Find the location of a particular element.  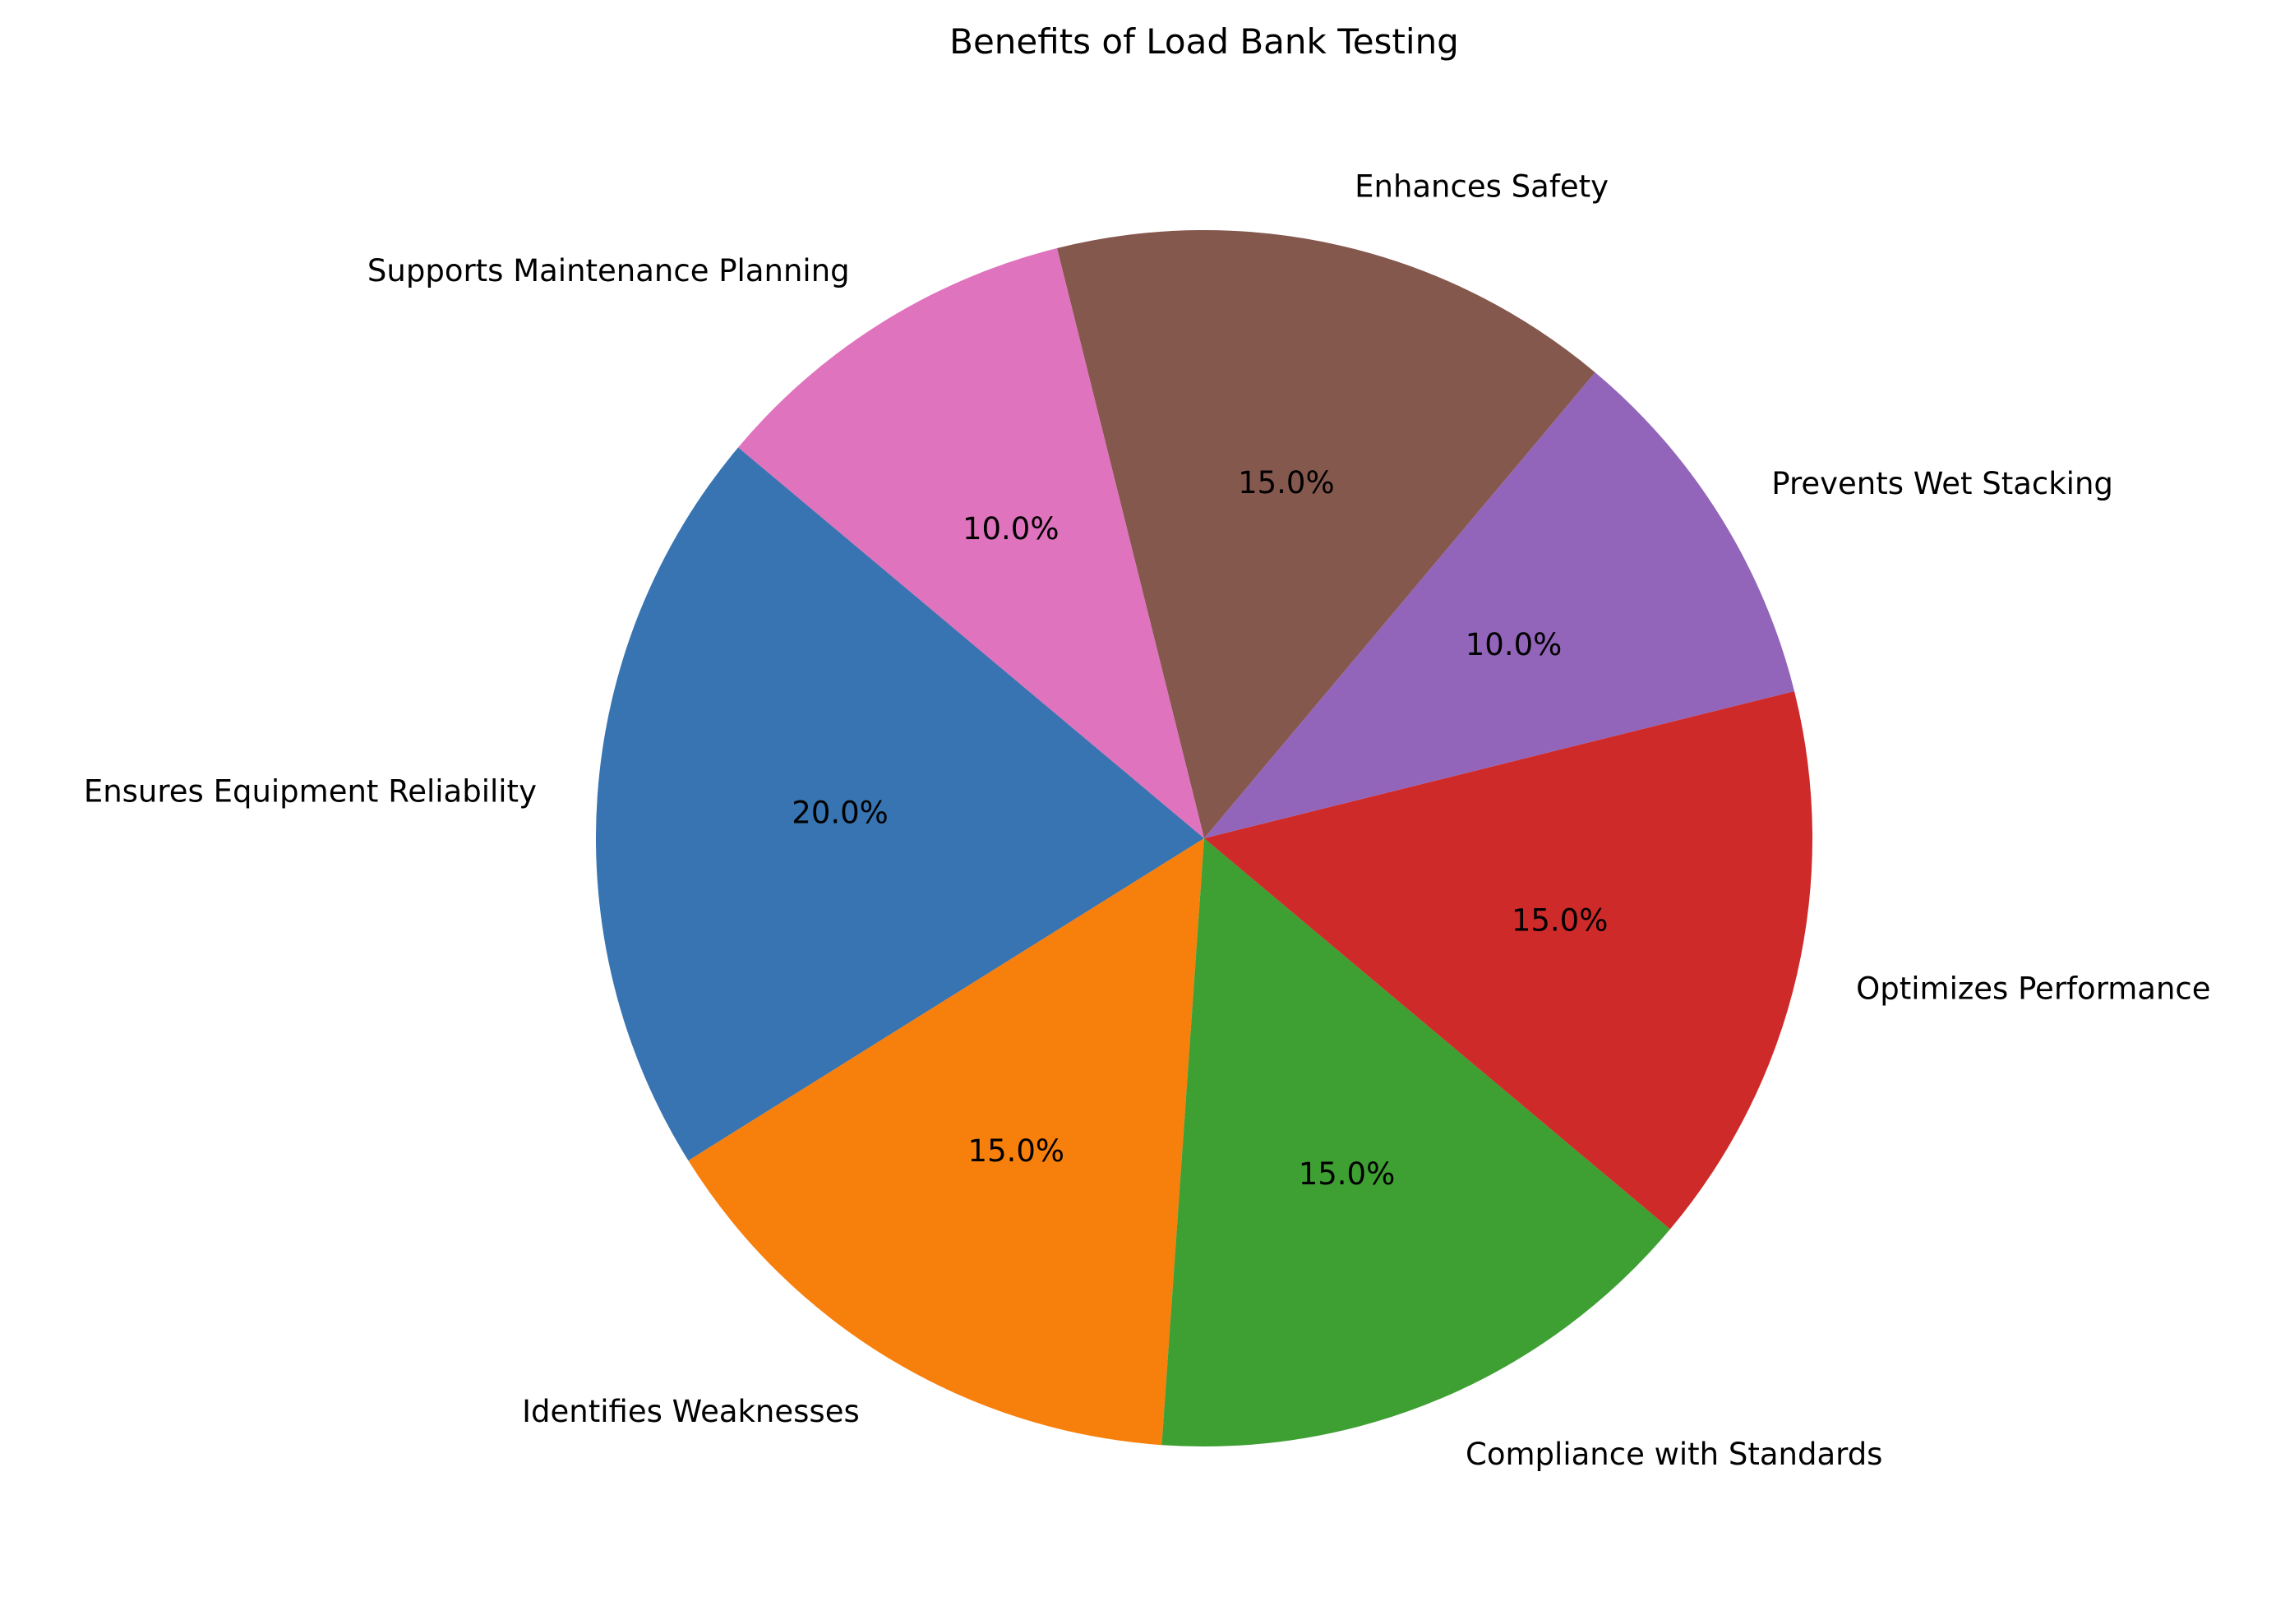

pie-slice-4-percent: 15.0% is located at coordinates (1560, 920).